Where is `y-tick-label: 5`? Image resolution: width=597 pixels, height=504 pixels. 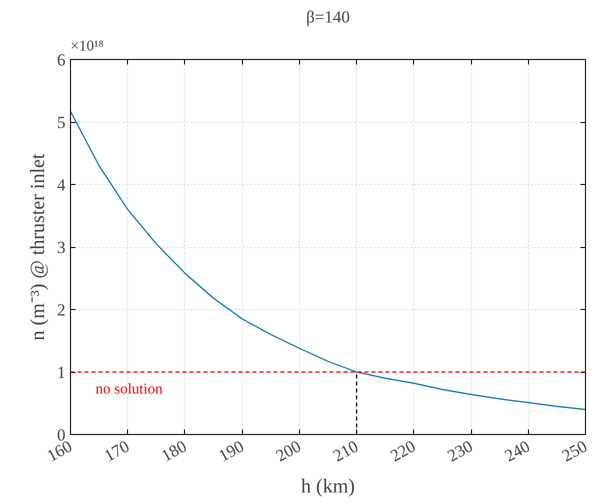
y-tick-label: 5 is located at coordinates (61, 122).